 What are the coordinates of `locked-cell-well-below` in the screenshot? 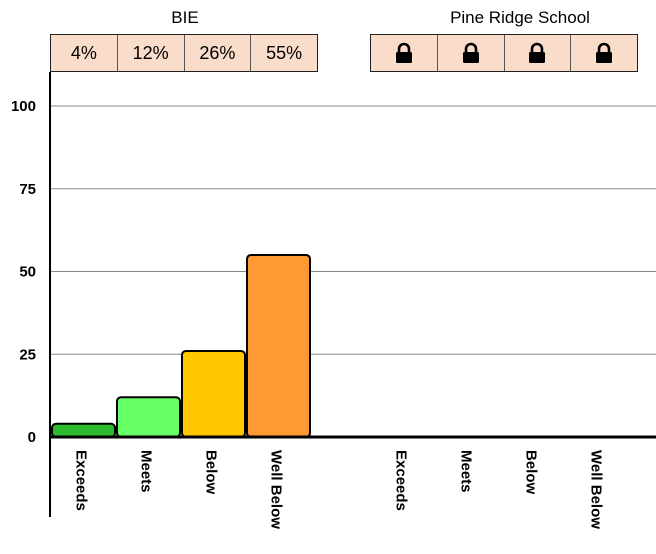 It's located at (604, 53).